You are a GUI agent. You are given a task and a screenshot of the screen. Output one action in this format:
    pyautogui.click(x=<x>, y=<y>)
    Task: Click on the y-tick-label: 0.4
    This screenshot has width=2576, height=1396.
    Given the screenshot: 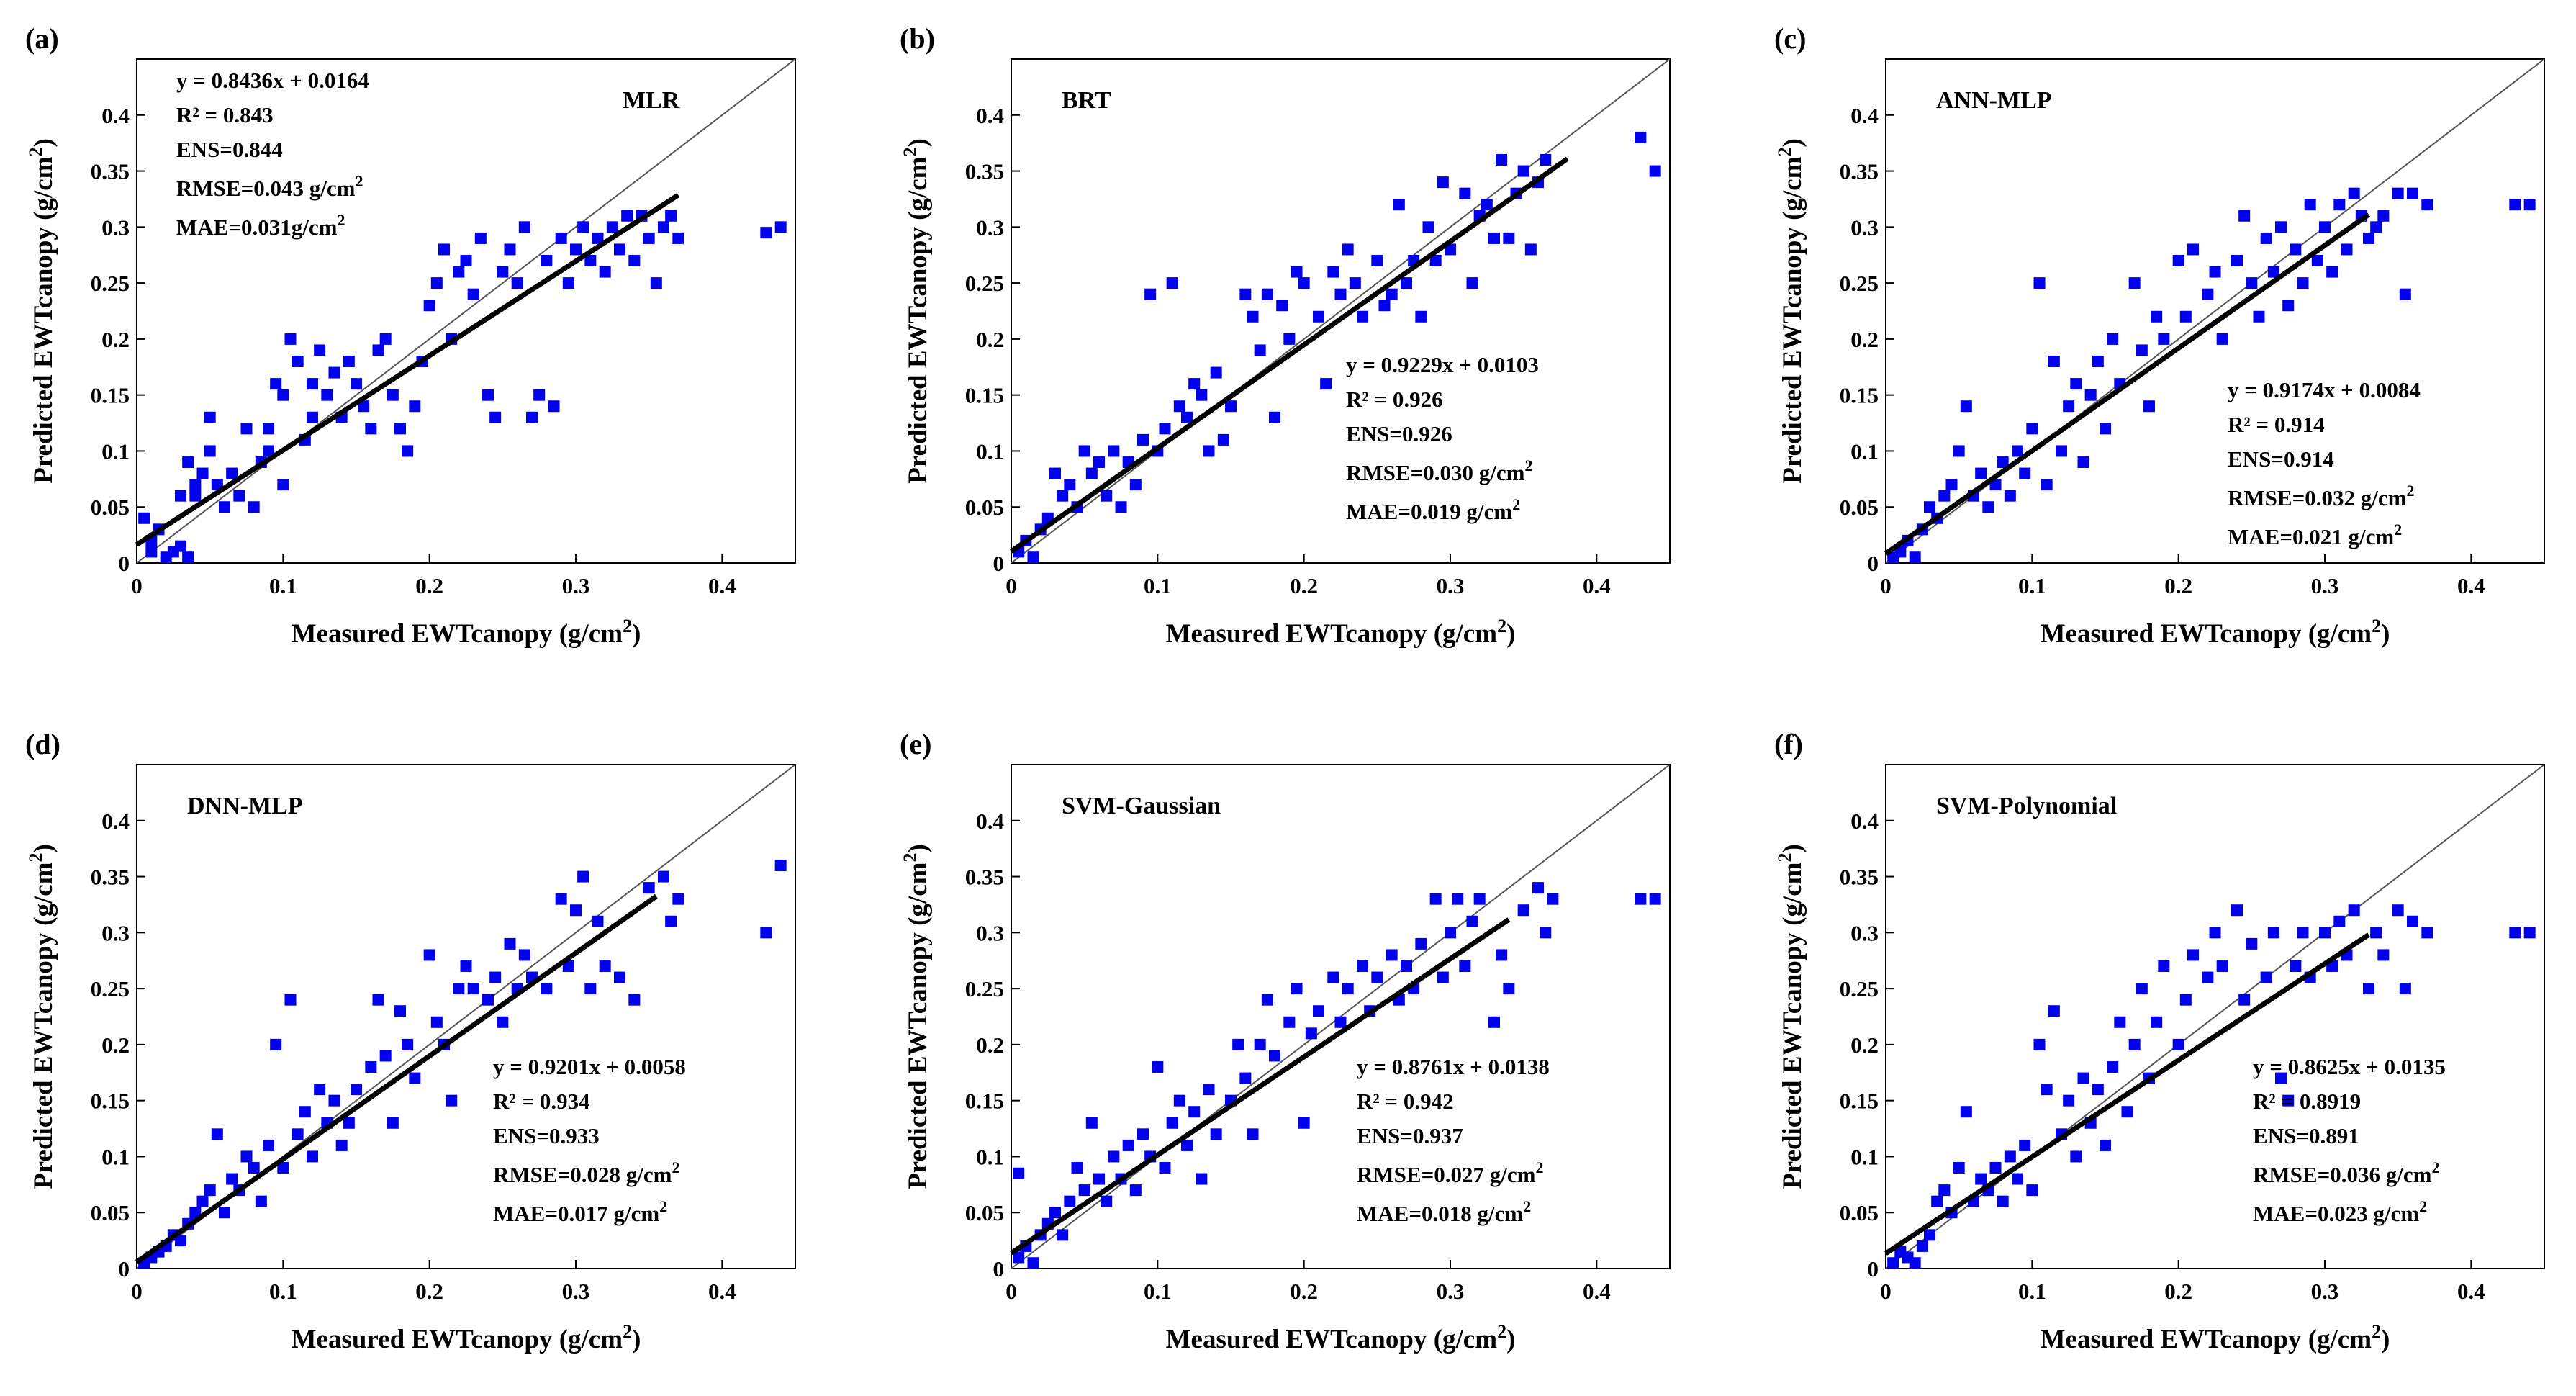 What is the action you would take?
    pyautogui.click(x=116, y=115)
    